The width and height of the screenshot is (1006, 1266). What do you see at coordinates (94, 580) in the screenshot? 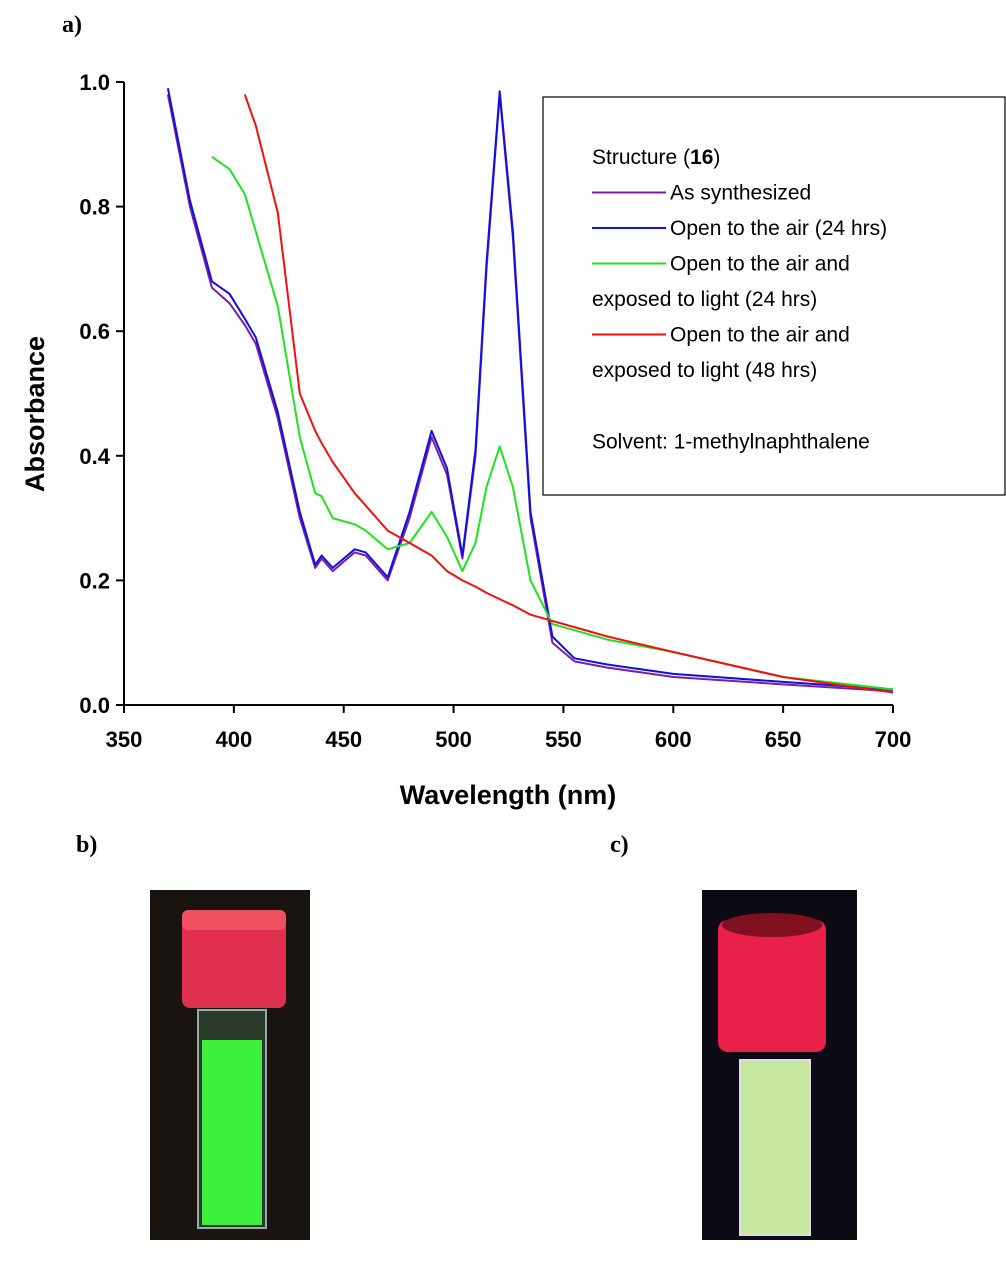
I see `y-tick-label: 0.2` at bounding box center [94, 580].